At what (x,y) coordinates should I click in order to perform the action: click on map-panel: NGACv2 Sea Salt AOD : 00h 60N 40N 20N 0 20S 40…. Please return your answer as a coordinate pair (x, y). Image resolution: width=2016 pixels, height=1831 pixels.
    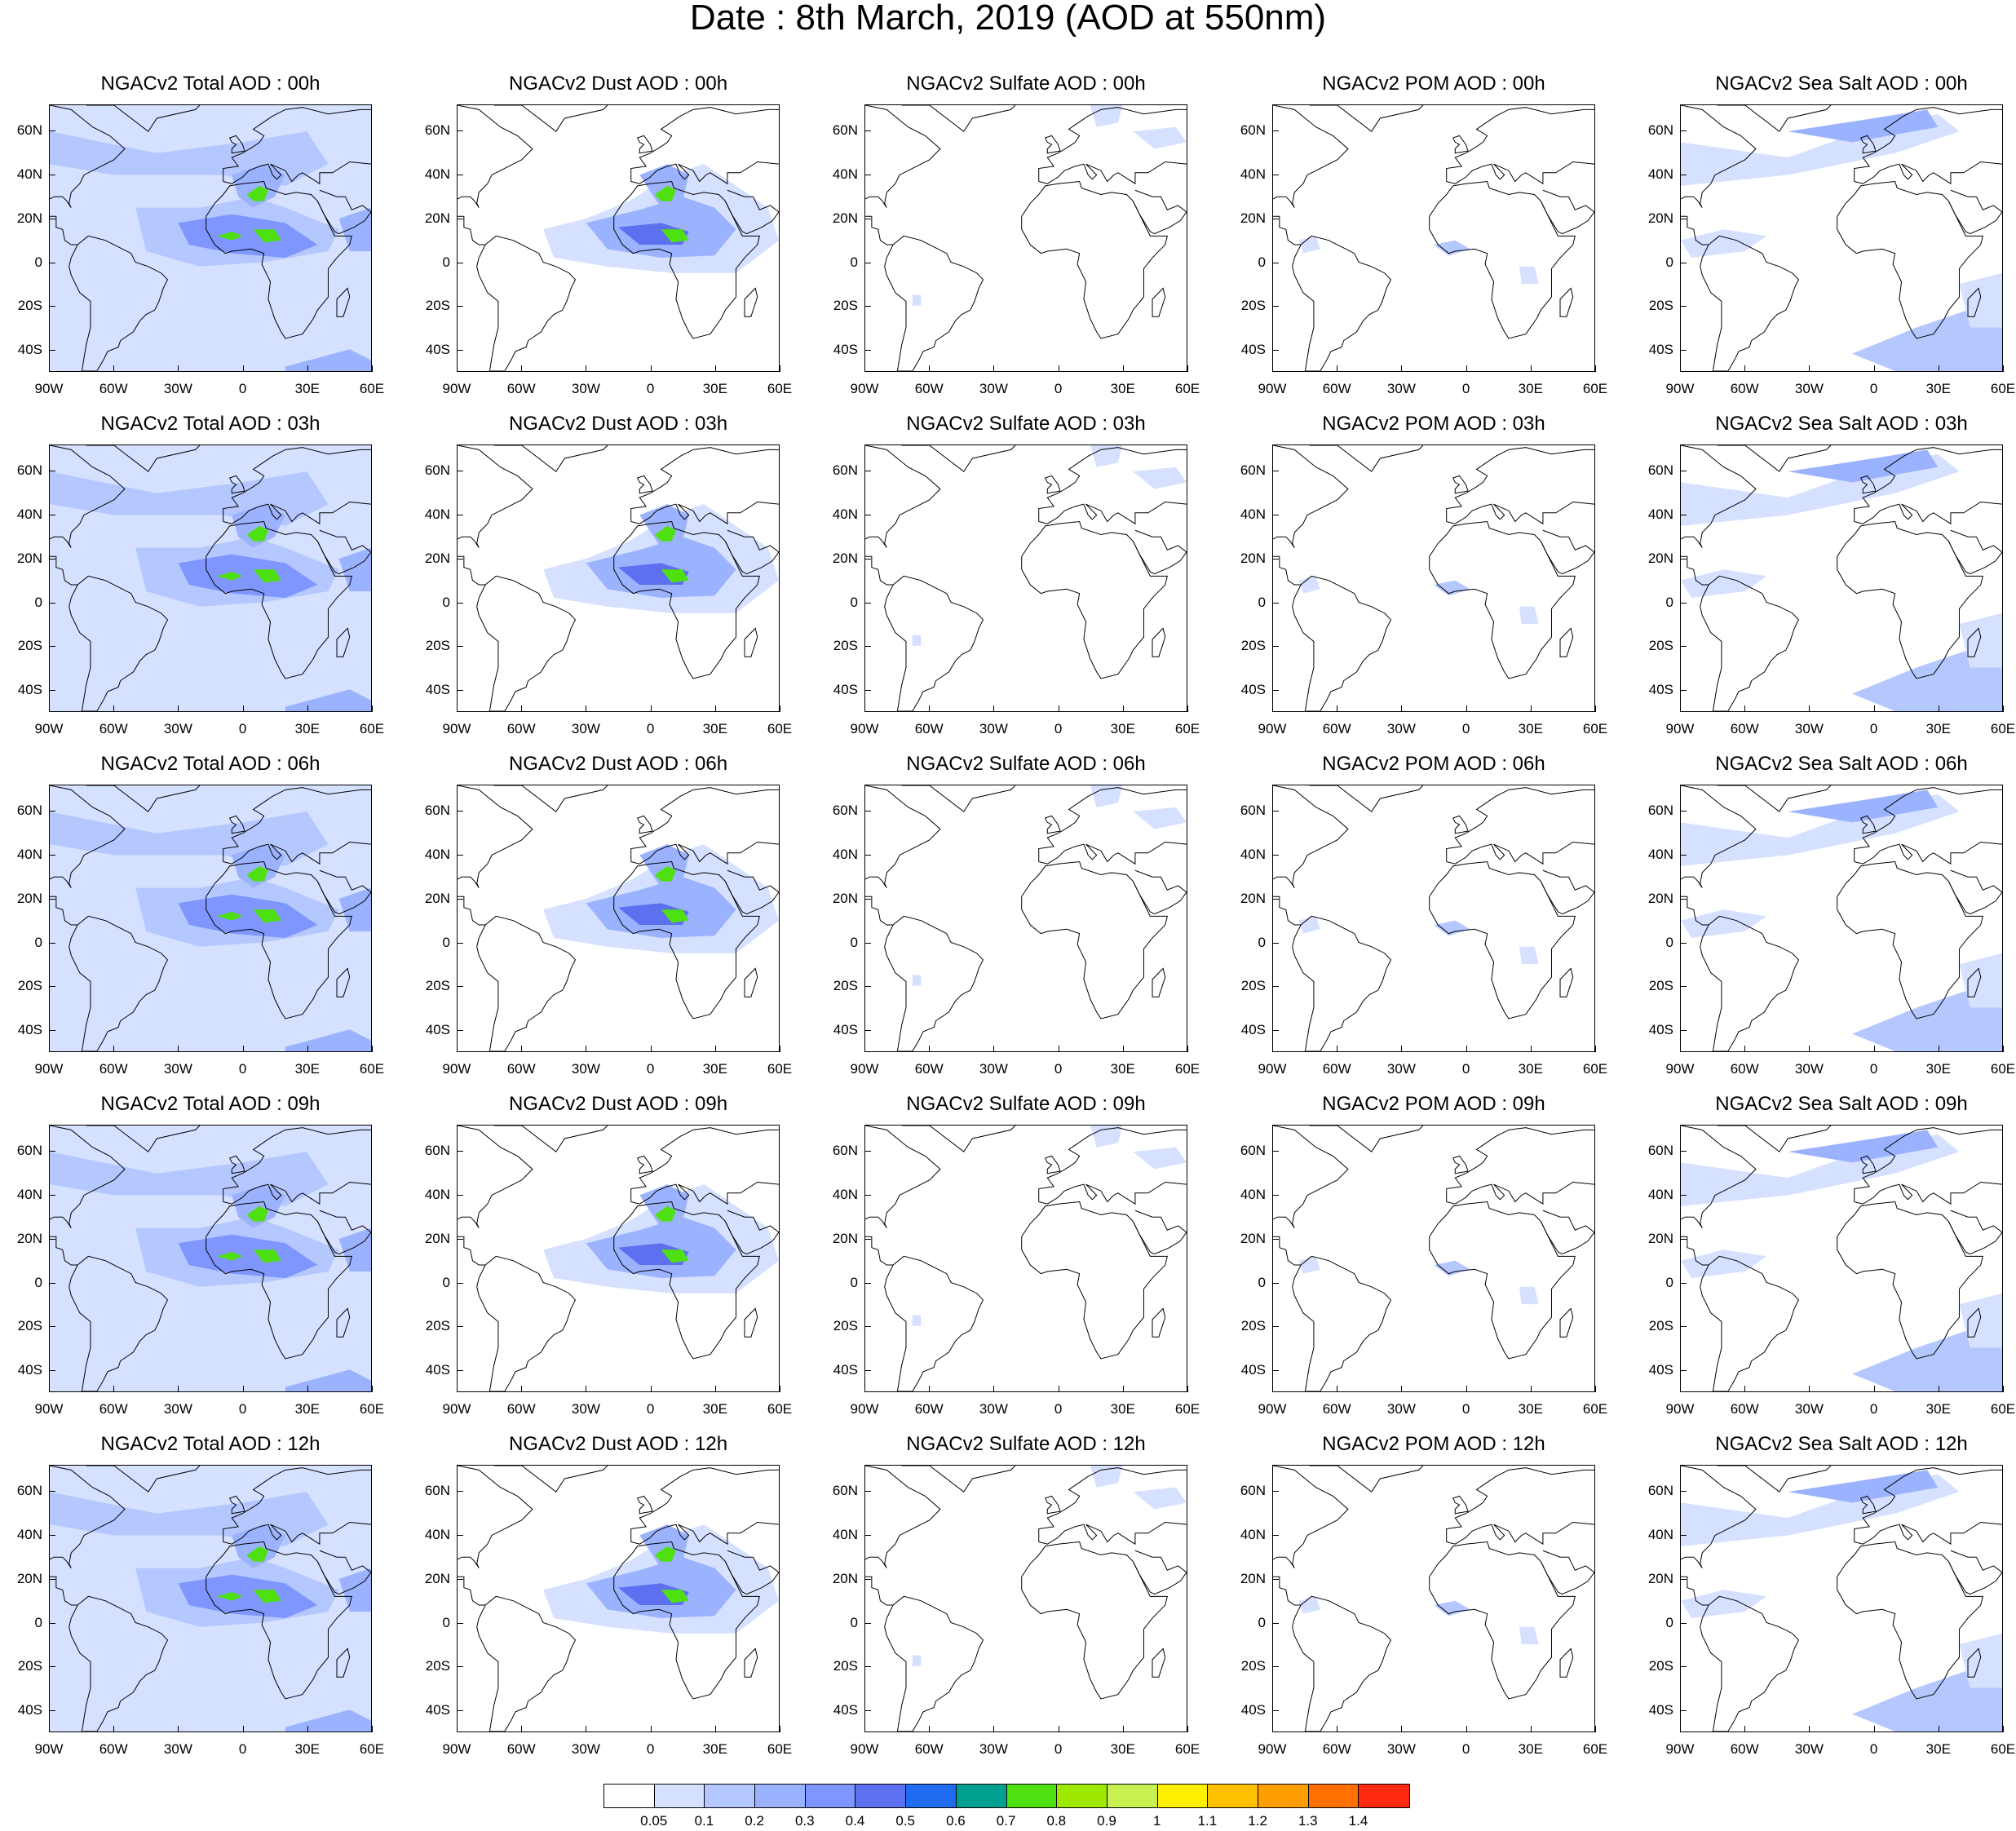
    Looking at the image, I should click on (1823, 236).